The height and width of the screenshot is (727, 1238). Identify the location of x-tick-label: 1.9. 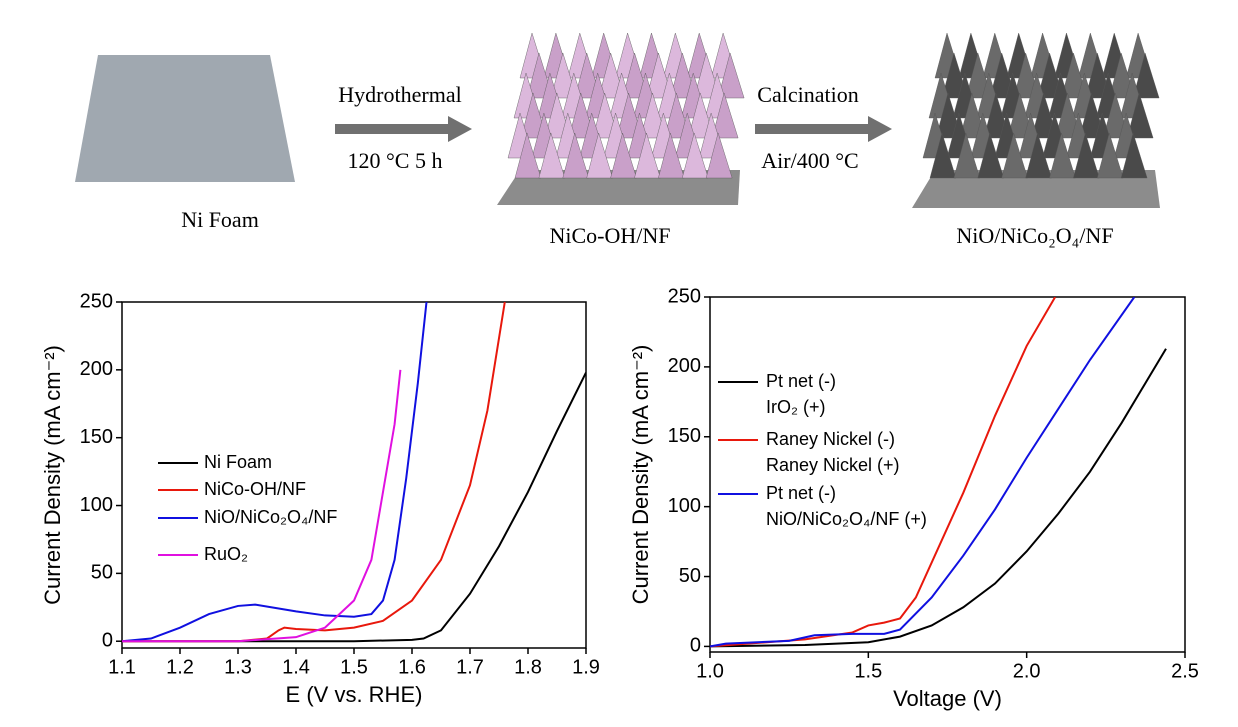
(586, 667).